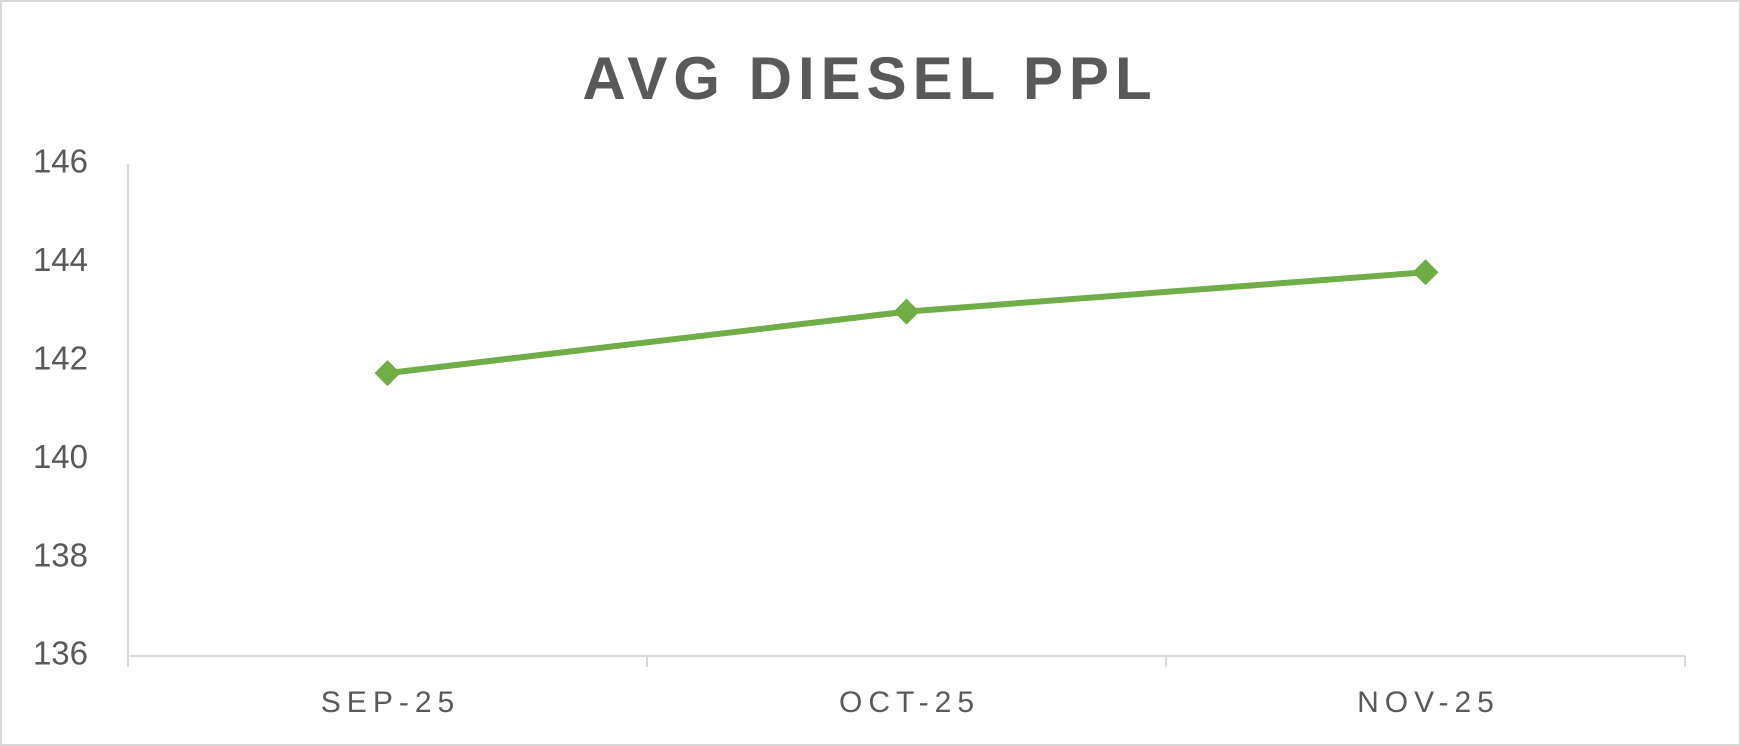 The width and height of the screenshot is (1741, 746). Describe the element at coordinates (390, 702) in the screenshot. I see `x-tick-label: SEP-25` at that location.